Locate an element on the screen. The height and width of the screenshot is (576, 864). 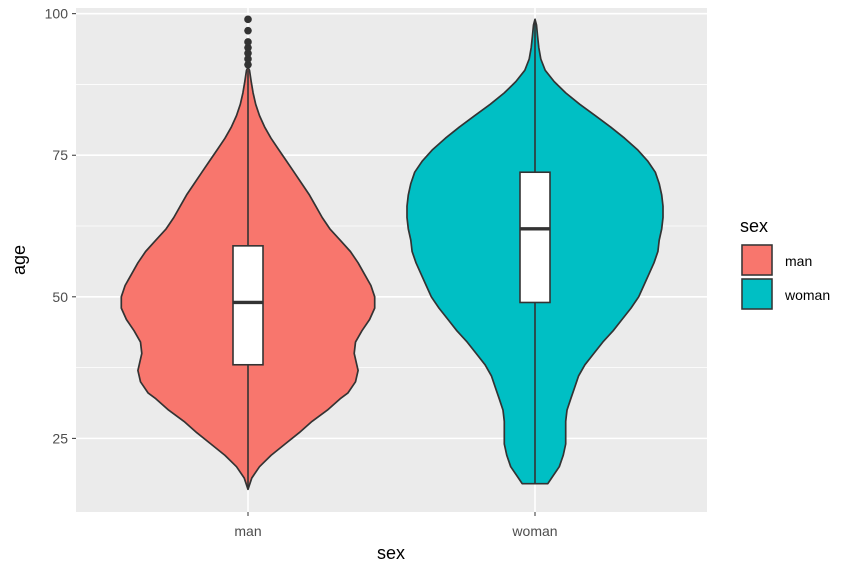
outlier-points is located at coordinates (248, 42).